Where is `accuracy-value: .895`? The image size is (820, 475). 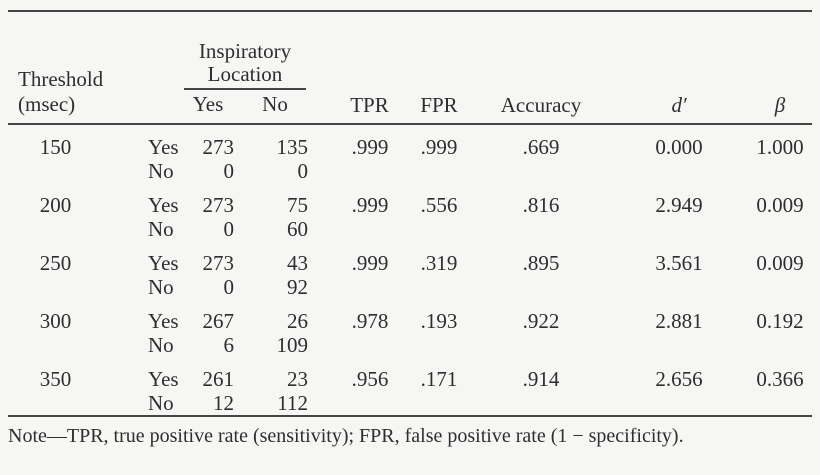
accuracy-value: .895 is located at coordinates (541, 263).